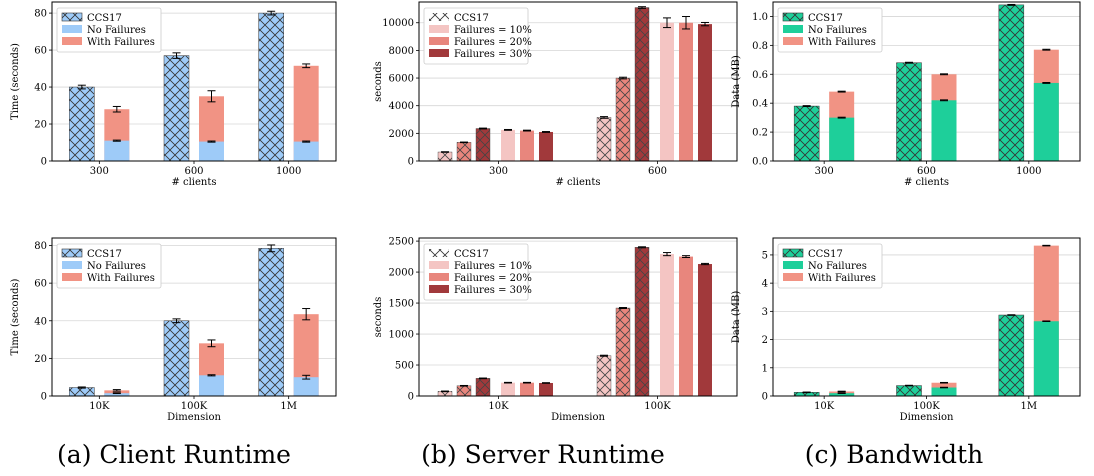  What do you see at coordinates (401, 304) in the screenshot?
I see `y-tick-label: 1500` at bounding box center [401, 304].